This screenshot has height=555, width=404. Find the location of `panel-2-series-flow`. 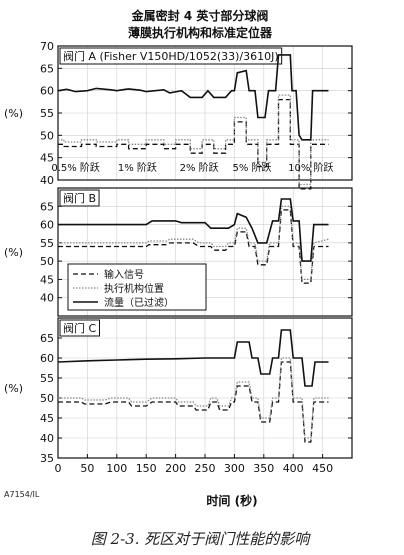

panel-2-series-flow is located at coordinates (193, 230).